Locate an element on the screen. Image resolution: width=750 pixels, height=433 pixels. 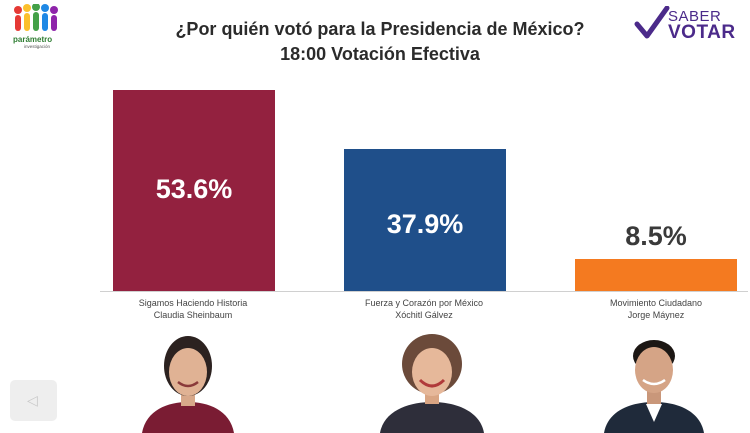
saber-votar-logo: SABER VOTAR is located at coordinates (689, 25).